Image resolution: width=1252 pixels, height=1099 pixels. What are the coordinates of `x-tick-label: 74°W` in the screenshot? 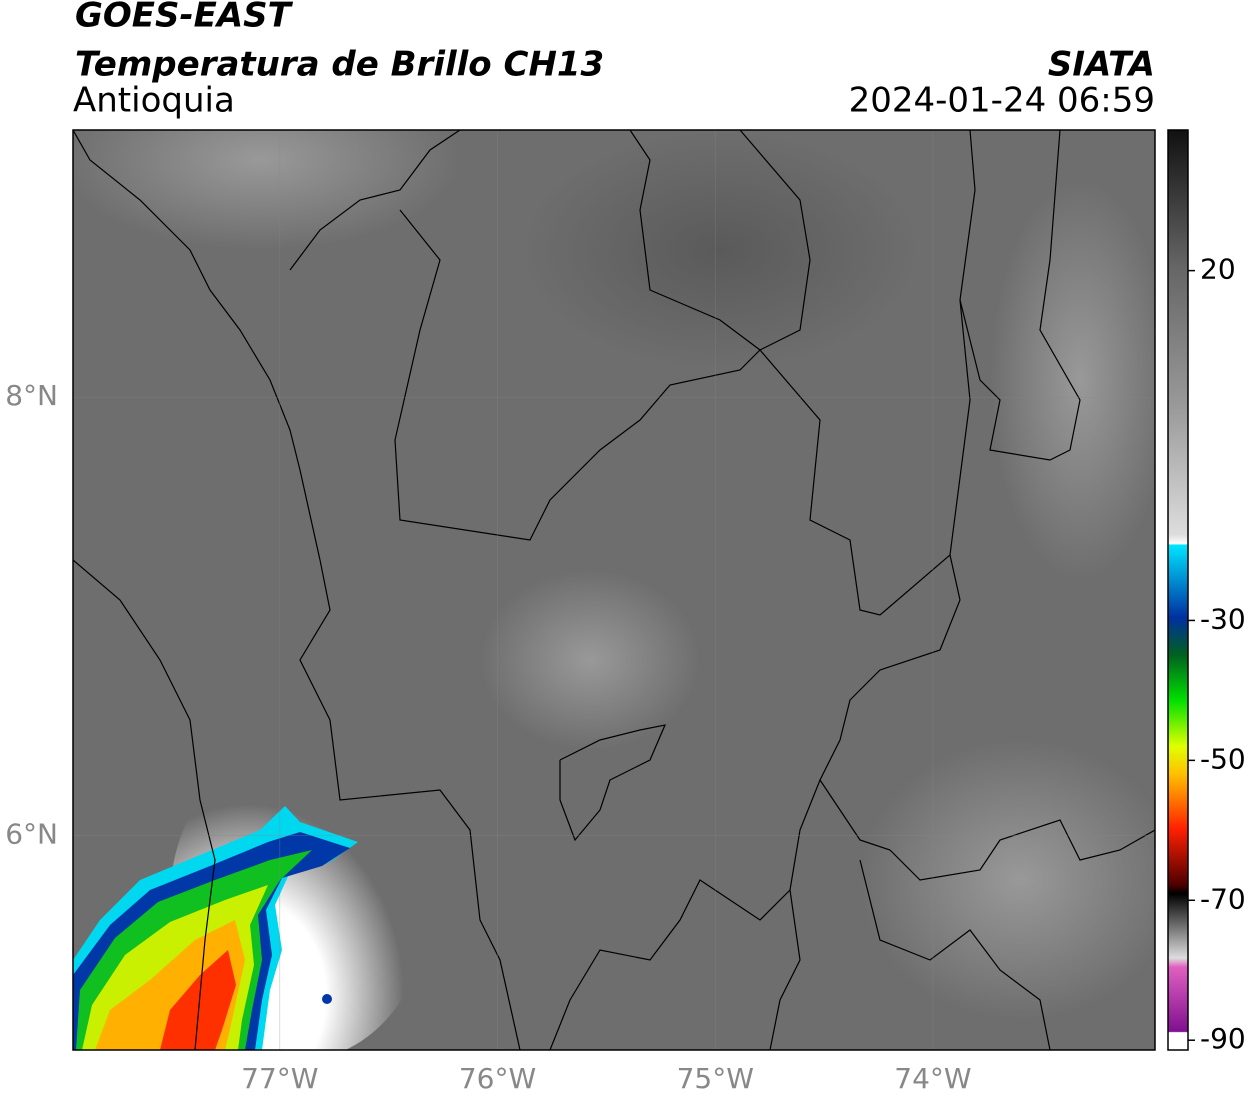 It's located at (932, 1078).